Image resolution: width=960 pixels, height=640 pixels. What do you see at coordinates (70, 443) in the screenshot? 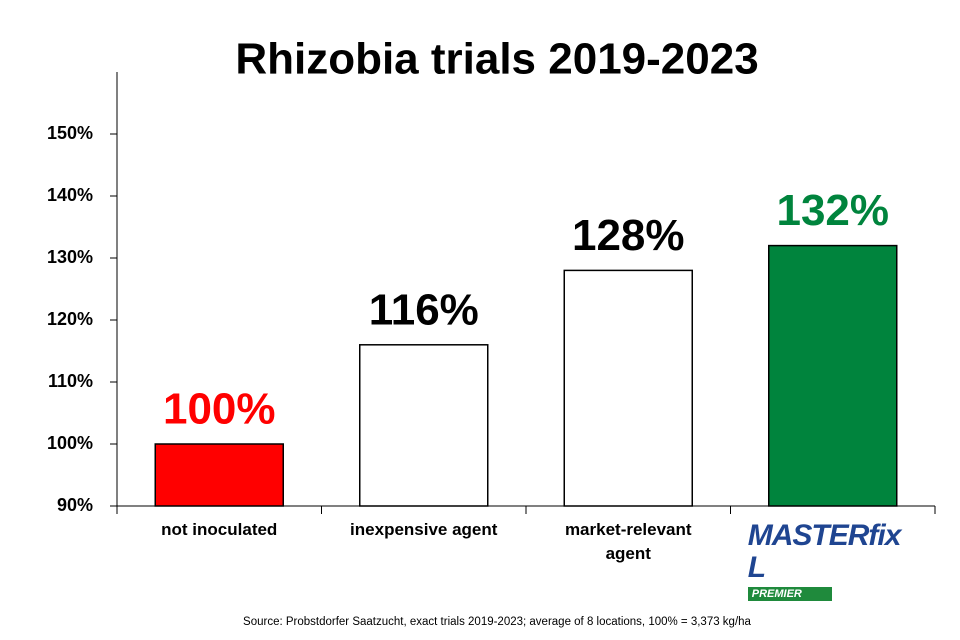
I see `y-tick-label: 100%` at bounding box center [70, 443].